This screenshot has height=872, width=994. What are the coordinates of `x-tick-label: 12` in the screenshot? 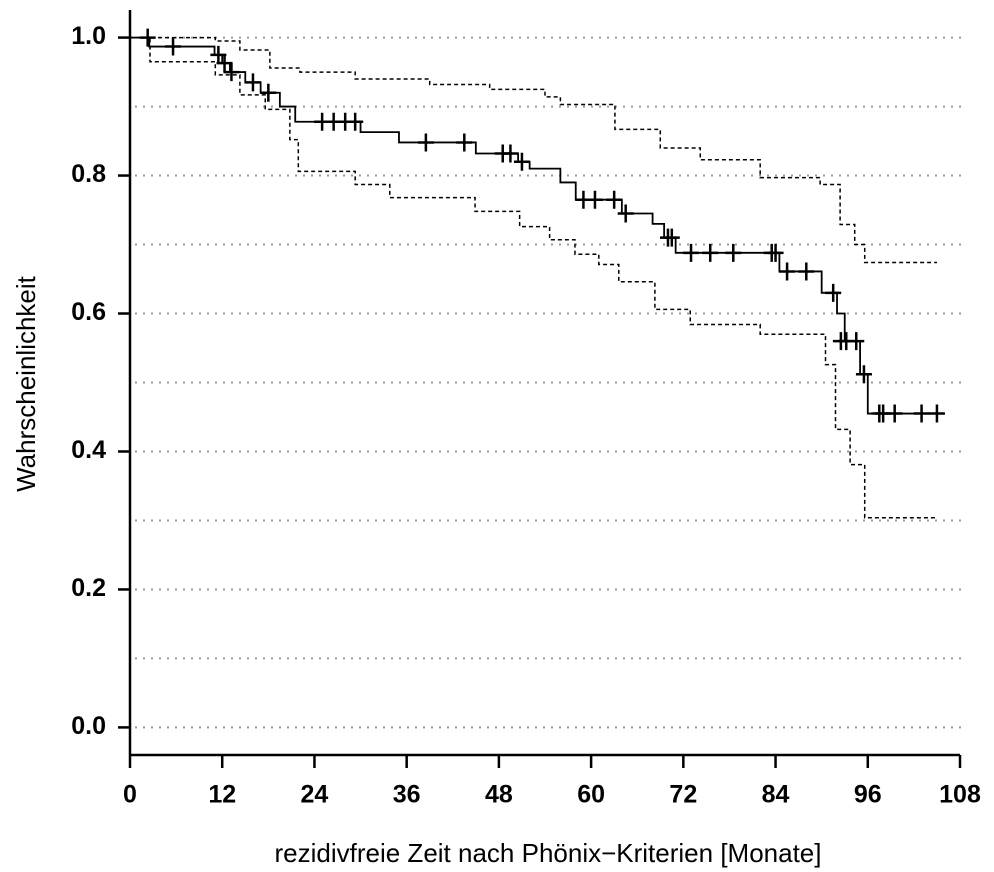 It's located at (222, 795).